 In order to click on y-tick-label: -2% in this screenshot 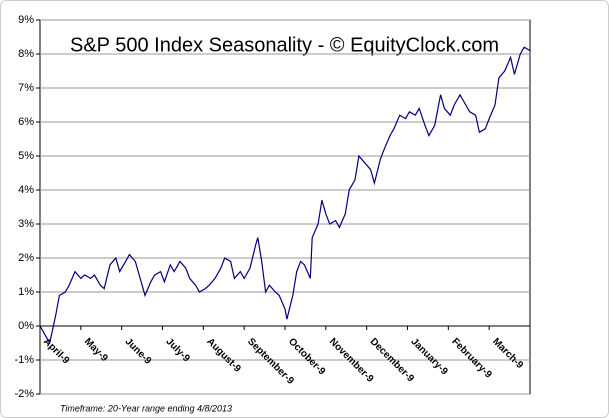, I will do `click(24, 394)`.